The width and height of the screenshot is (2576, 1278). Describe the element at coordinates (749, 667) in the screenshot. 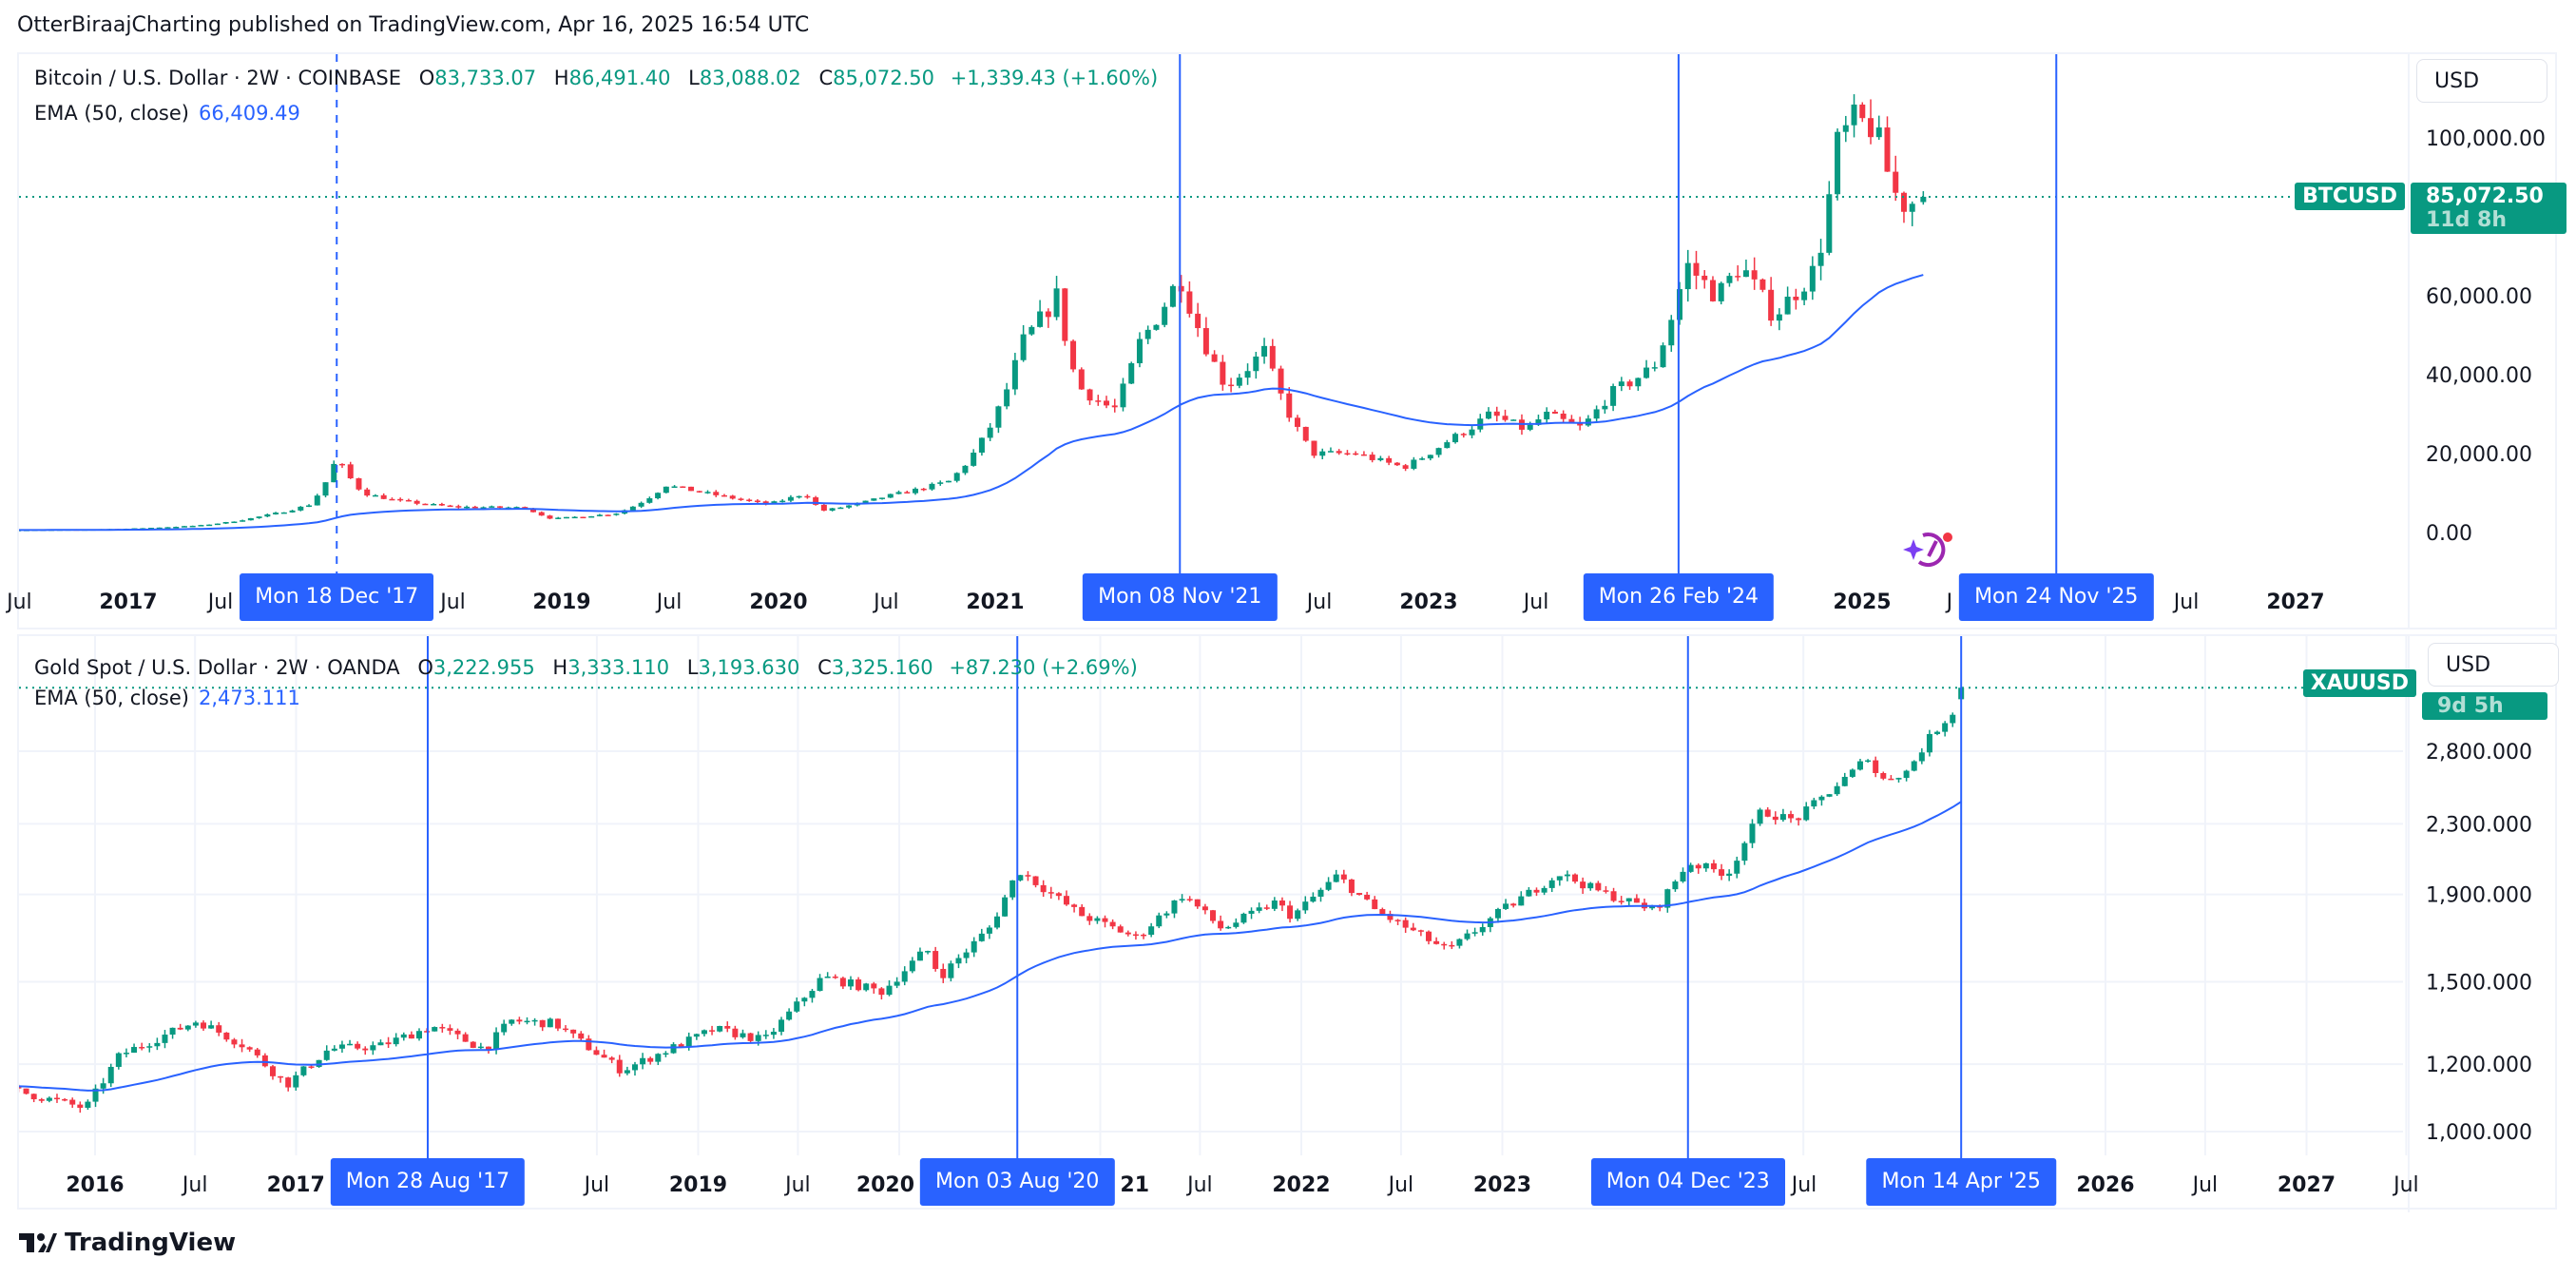

I see `low-value: 3,193.630` at that location.